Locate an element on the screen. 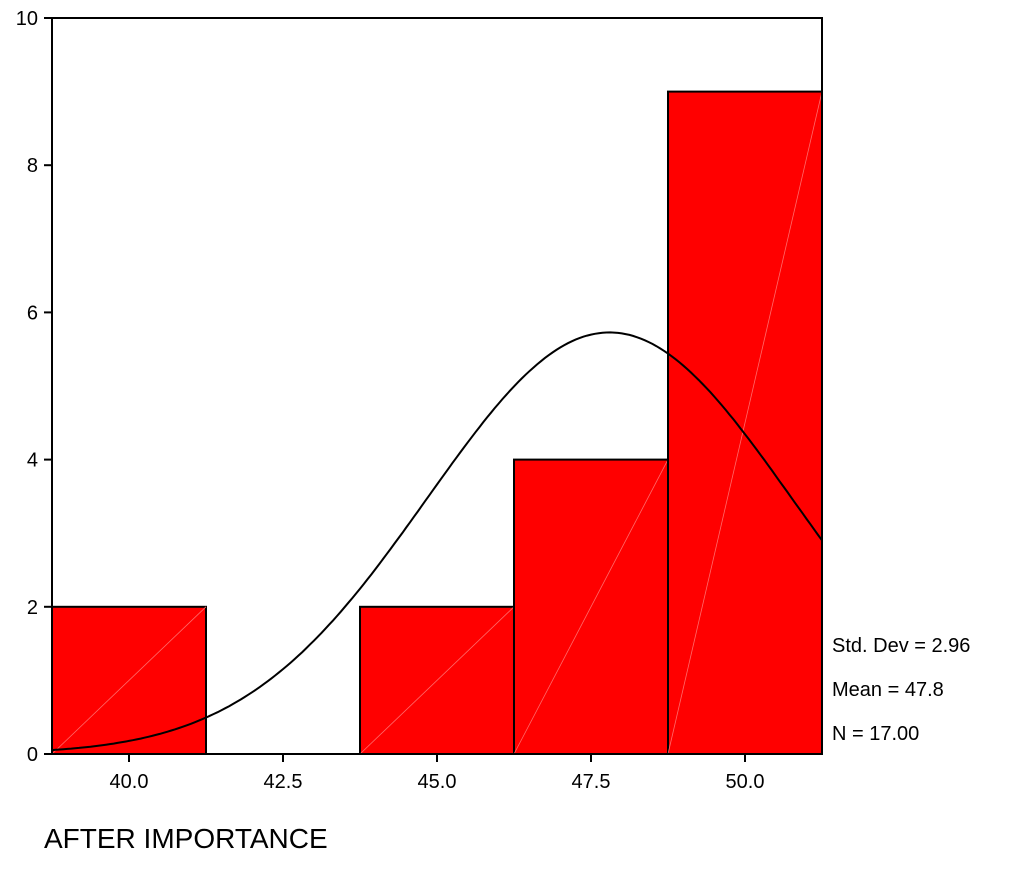  stat-std-dev: Std. Dev = 2.96 is located at coordinates (901, 646).